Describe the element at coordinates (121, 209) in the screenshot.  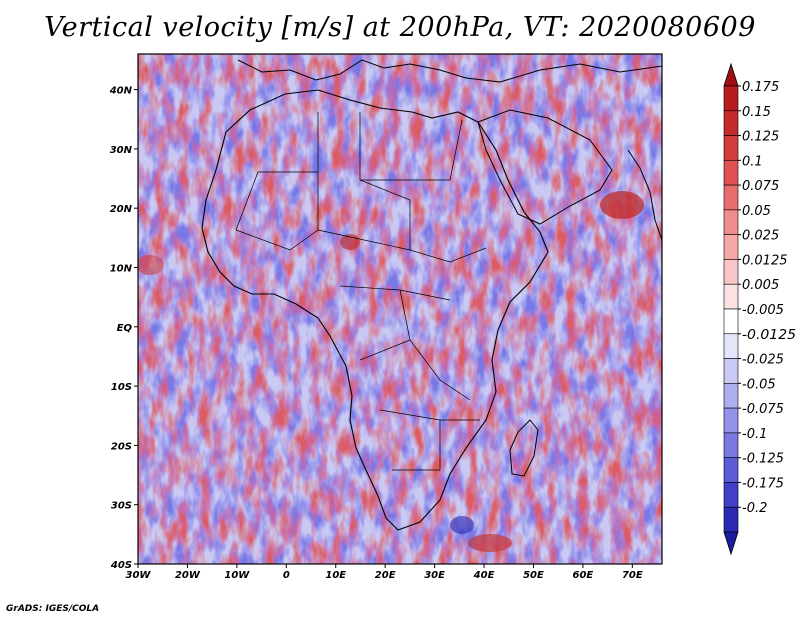
I see `lat-tick-label: 20N` at that location.